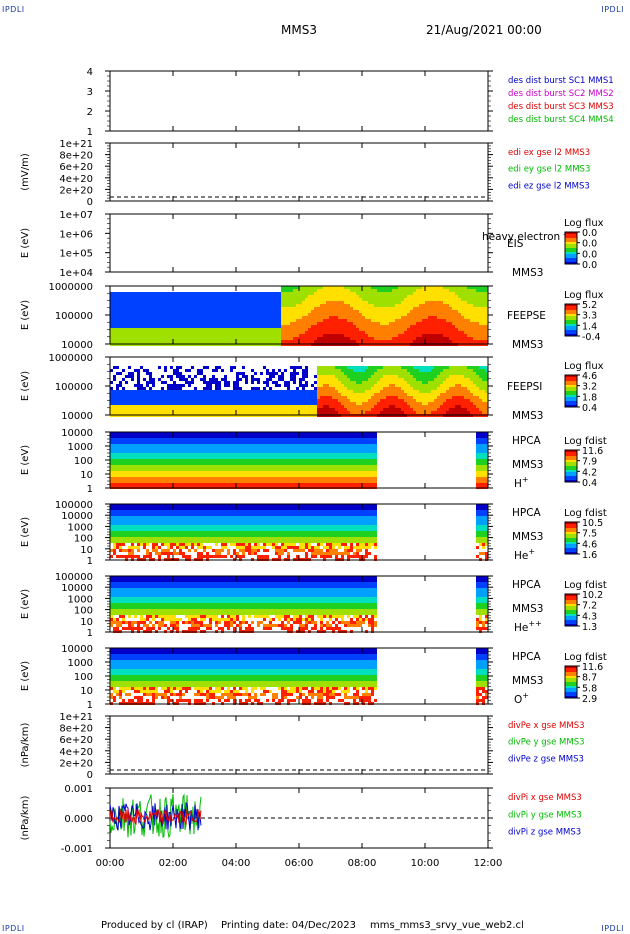 This screenshot has width=630, height=934. What do you see at coordinates (589, 555) in the screenshot?
I see `colorbar-tick-label: 1.6` at bounding box center [589, 555].